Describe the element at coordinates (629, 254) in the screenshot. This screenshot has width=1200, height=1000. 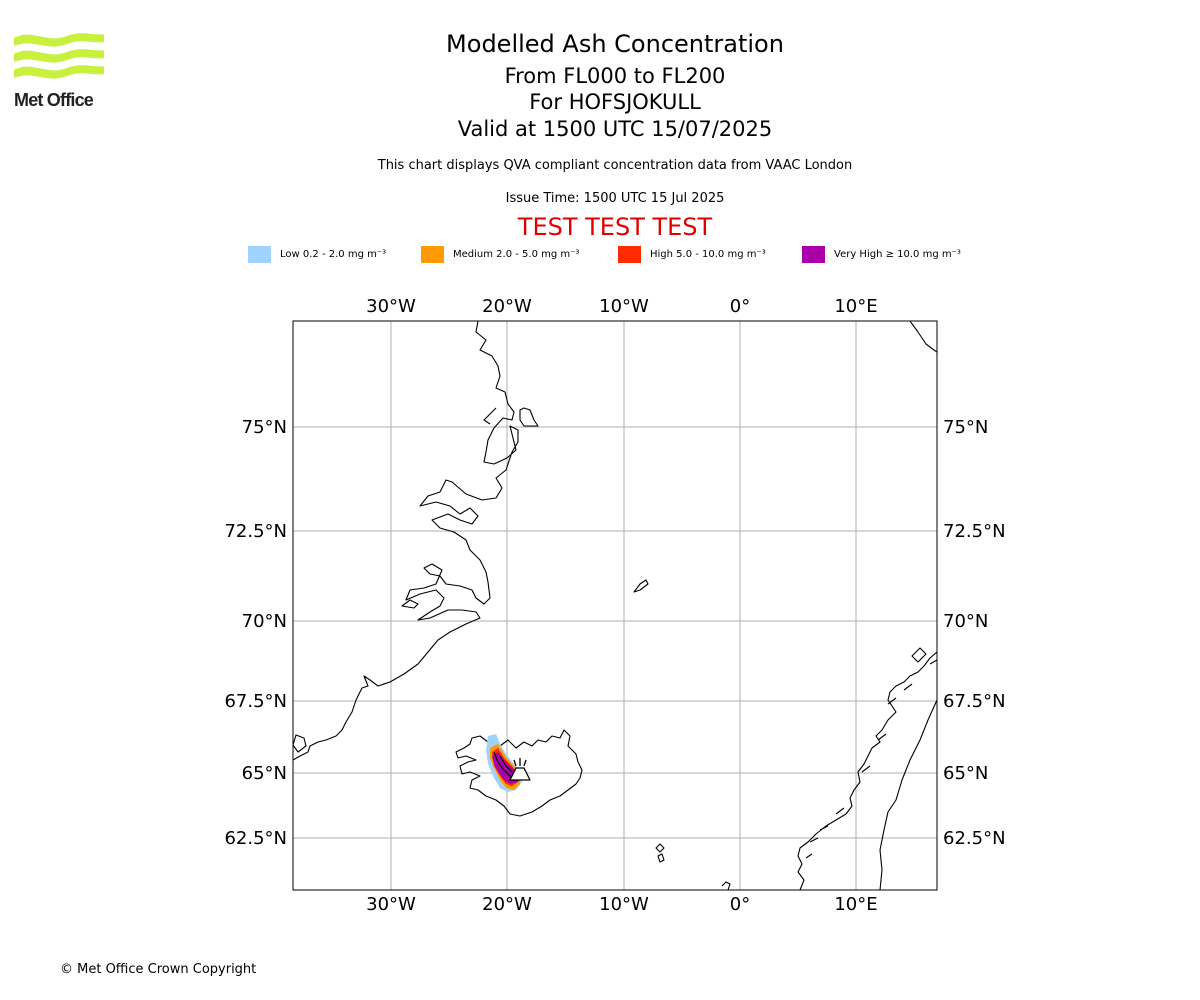
I see `legend-swatch-high` at that location.